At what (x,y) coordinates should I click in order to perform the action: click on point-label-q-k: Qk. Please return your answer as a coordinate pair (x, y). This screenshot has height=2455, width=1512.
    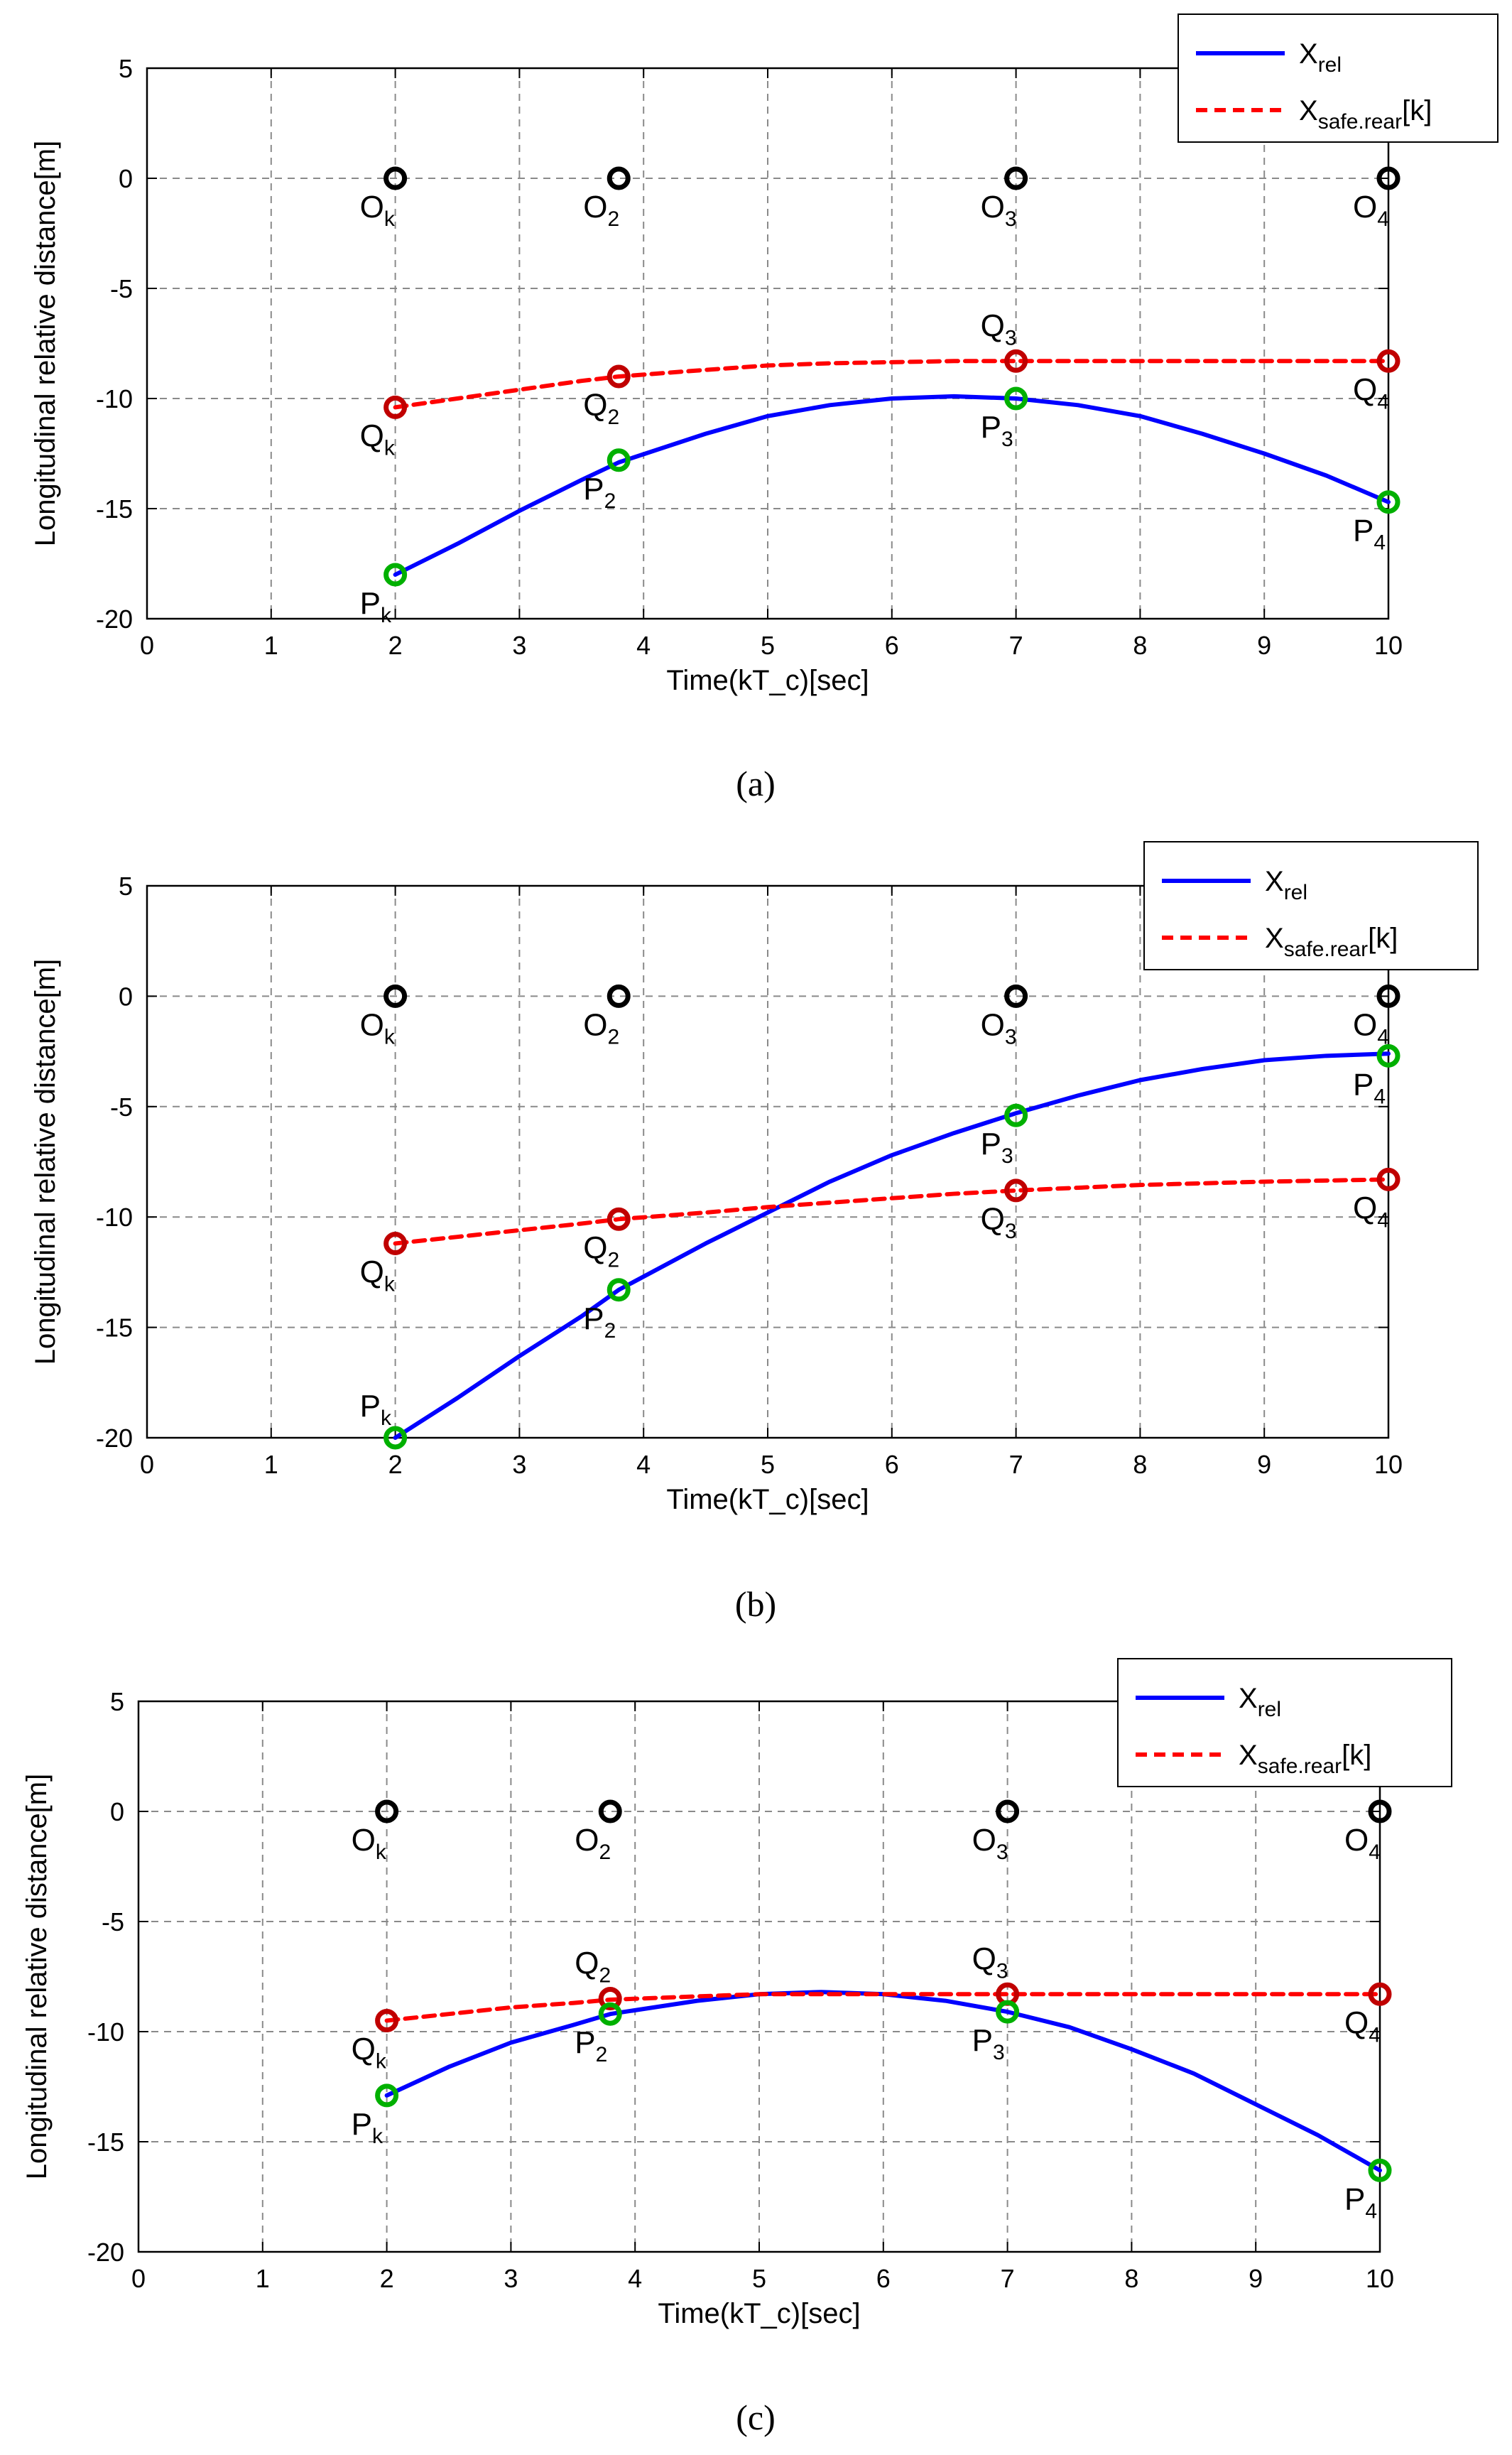
    Looking at the image, I should click on (378, 1275).